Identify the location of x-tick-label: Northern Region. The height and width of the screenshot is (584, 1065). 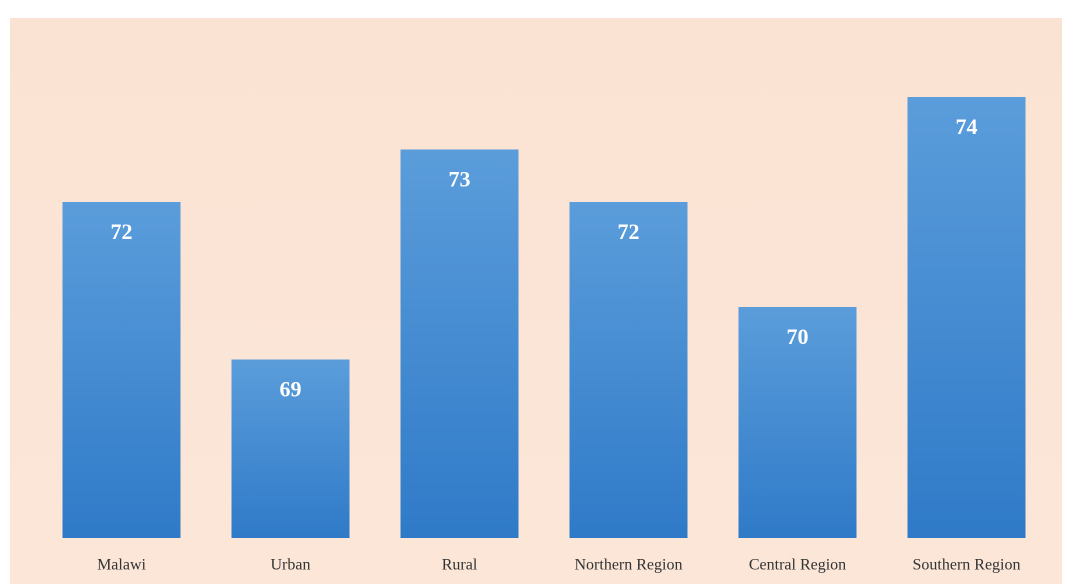
(629, 565).